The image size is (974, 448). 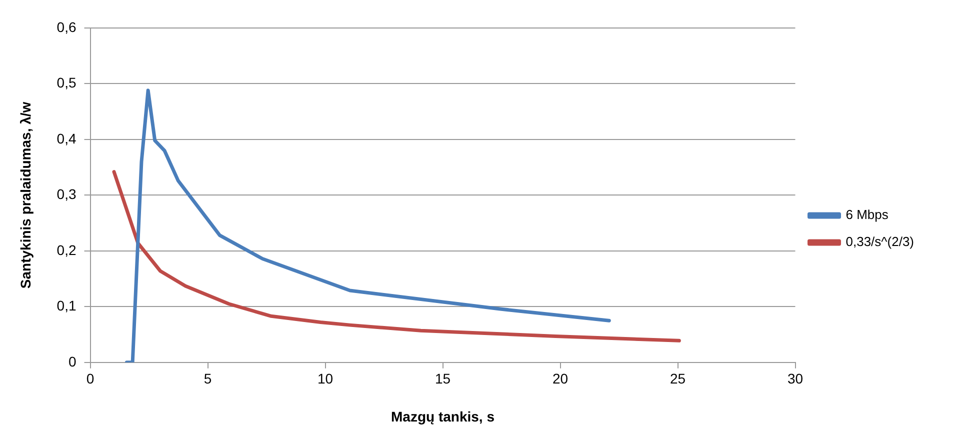 What do you see at coordinates (90, 378) in the screenshot?
I see `x-tick-label: 0` at bounding box center [90, 378].